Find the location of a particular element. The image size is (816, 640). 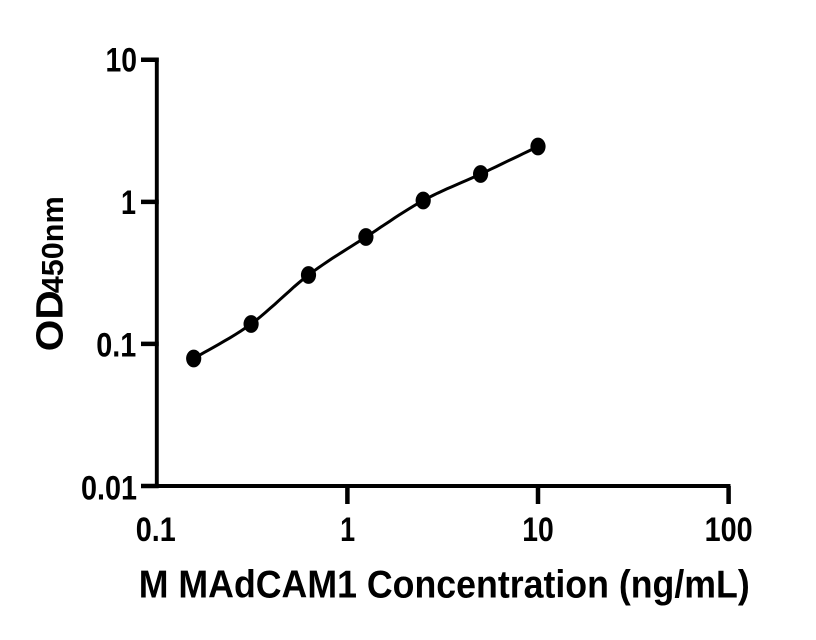

svg-text: 100 is located at coordinates (729, 530).